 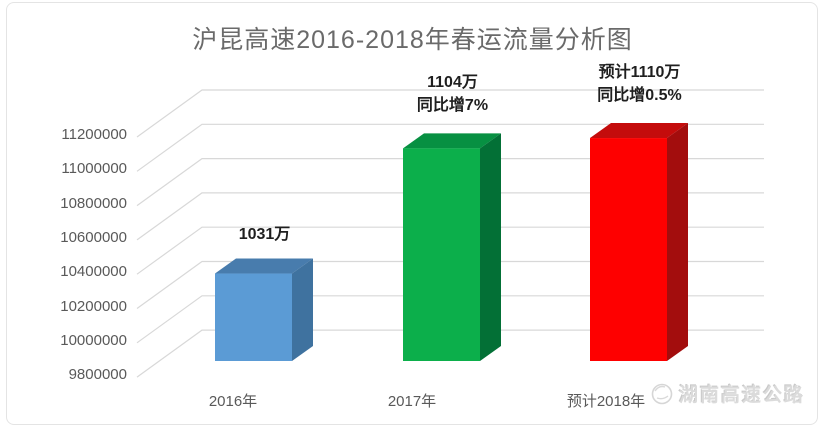 What do you see at coordinates (639, 96) in the screenshot?
I see `data-label-line: 同比增0.5%` at bounding box center [639, 96].